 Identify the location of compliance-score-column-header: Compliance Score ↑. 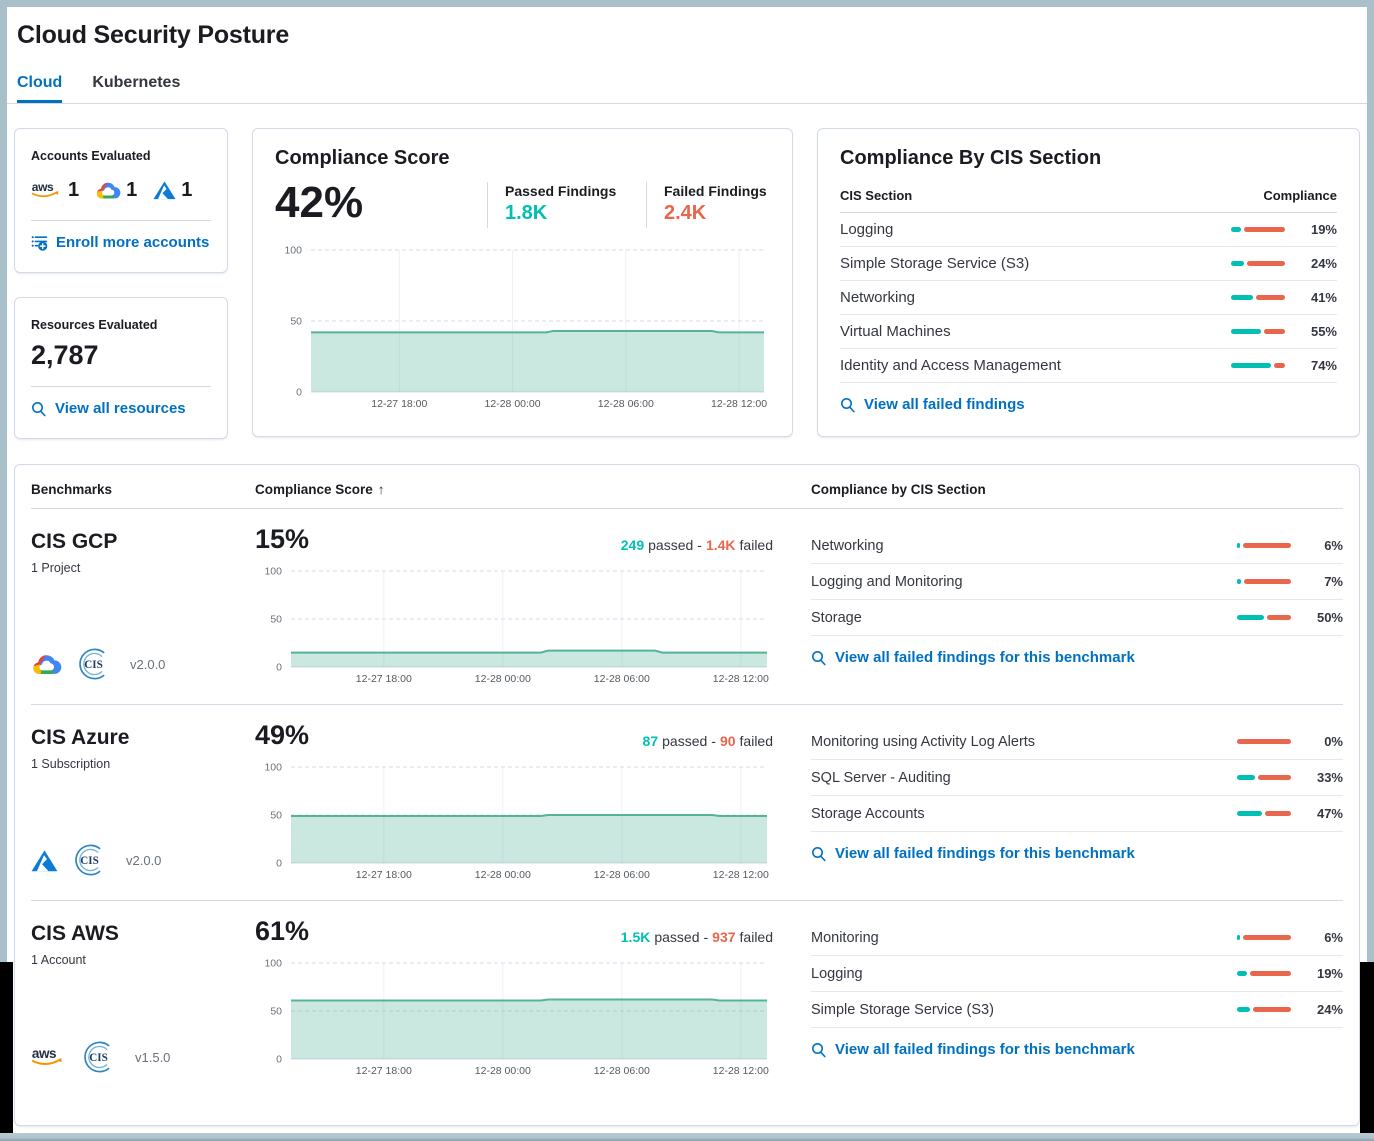
(533, 489).